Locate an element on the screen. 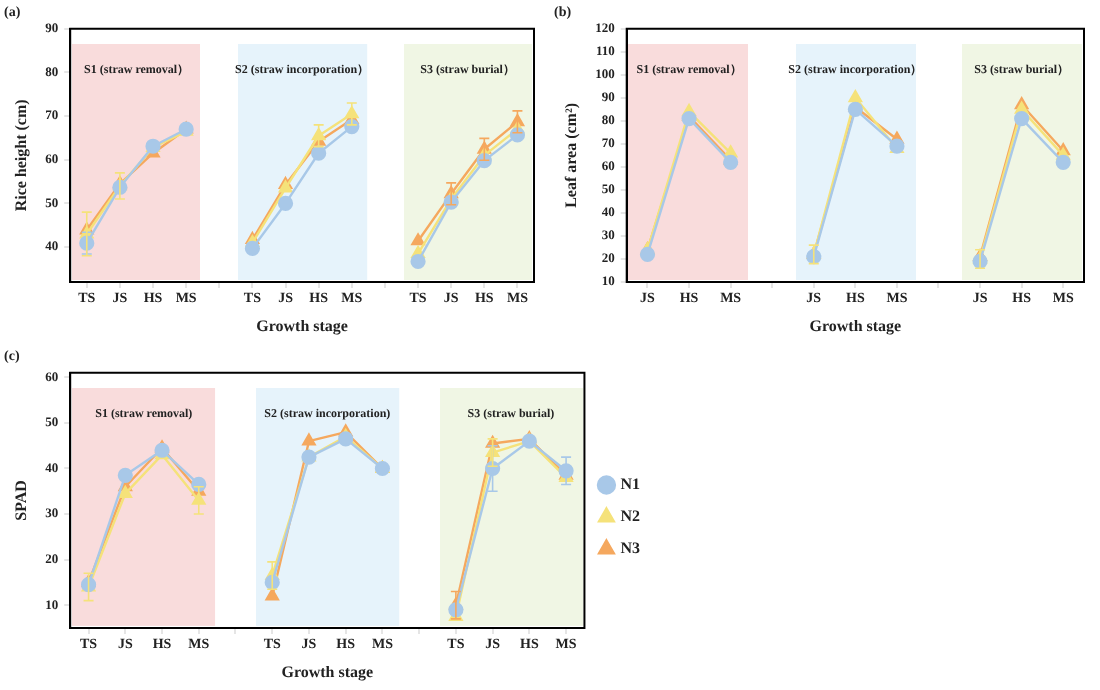 This screenshot has height=690, width=1100. legend-label: N2 is located at coordinates (630, 516).